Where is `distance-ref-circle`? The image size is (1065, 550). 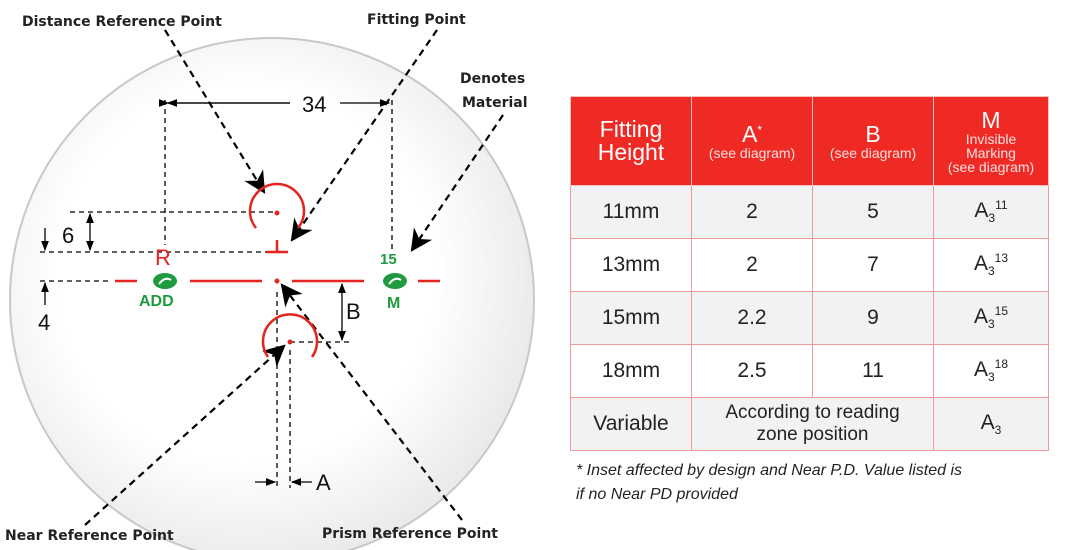 distance-ref-circle is located at coordinates (277, 205).